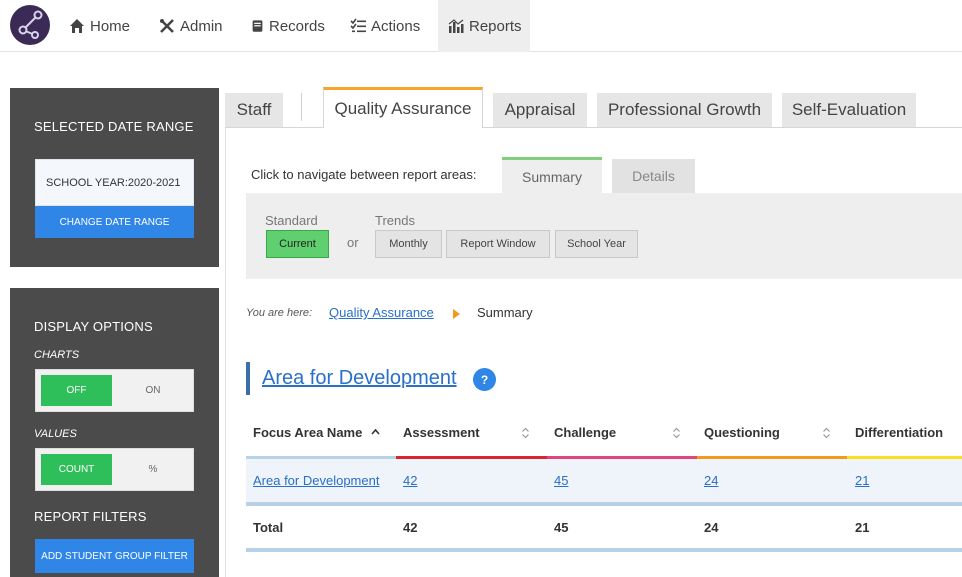  Describe the element at coordinates (904, 457) in the screenshot. I see `header-underline-differentiation` at that location.